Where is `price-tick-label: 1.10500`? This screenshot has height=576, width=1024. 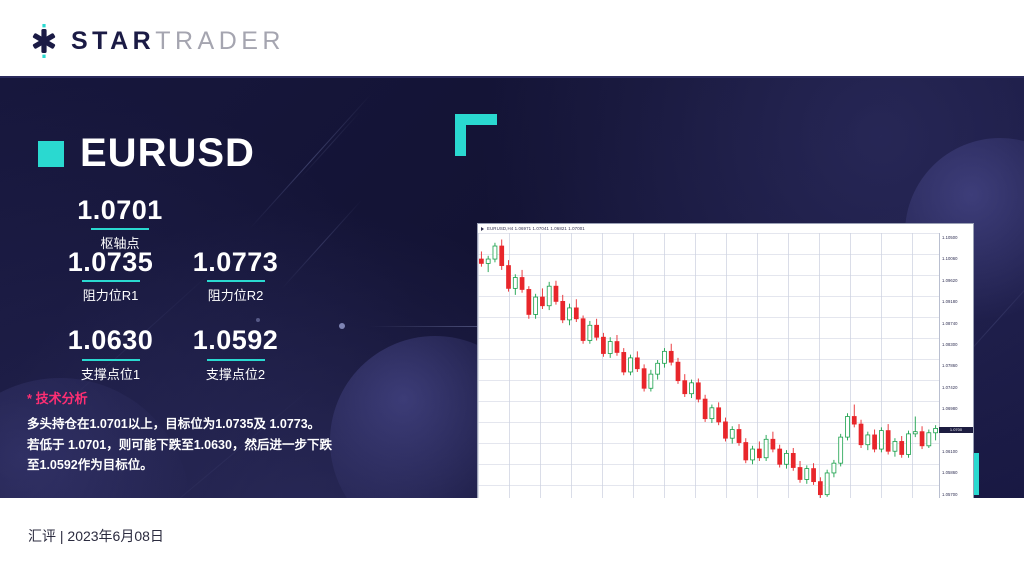 price-tick-label: 1.10500 is located at coordinates (950, 237).